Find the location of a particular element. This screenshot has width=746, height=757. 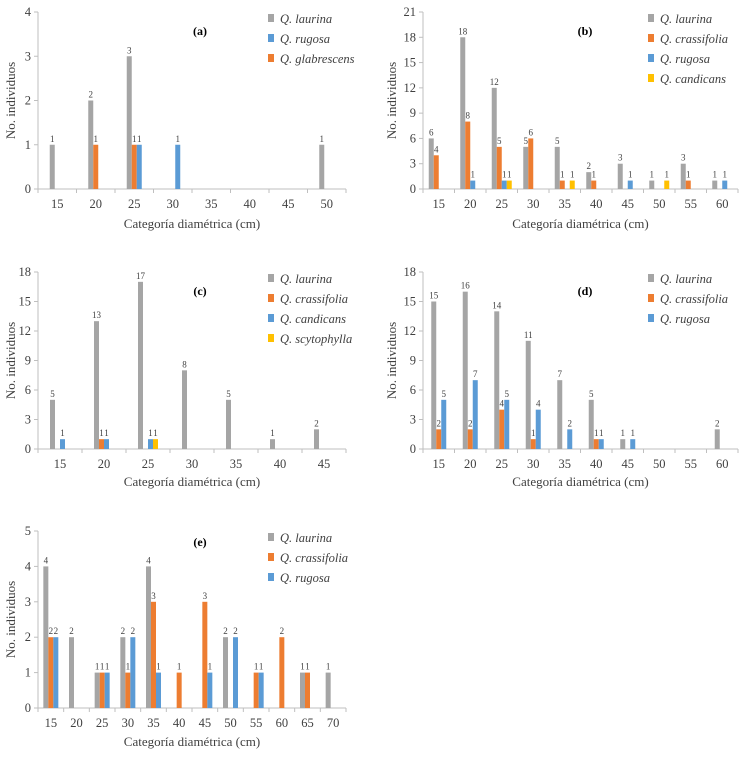

y-tick-label: 15 is located at coordinates (25, 302).